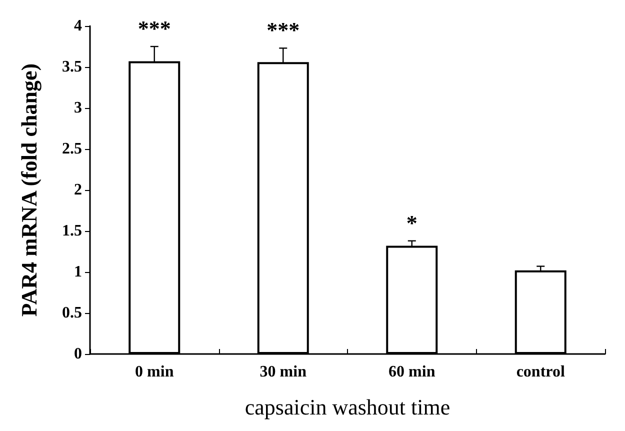 The width and height of the screenshot is (625, 431). What do you see at coordinates (72, 149) in the screenshot?
I see `y-tick-label: 2.5` at bounding box center [72, 149].